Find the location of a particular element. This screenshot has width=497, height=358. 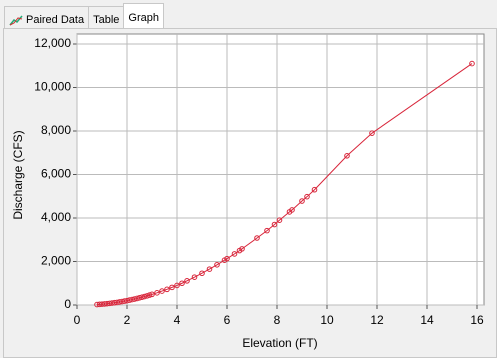

x-tick-label: 2 is located at coordinates (127, 320).